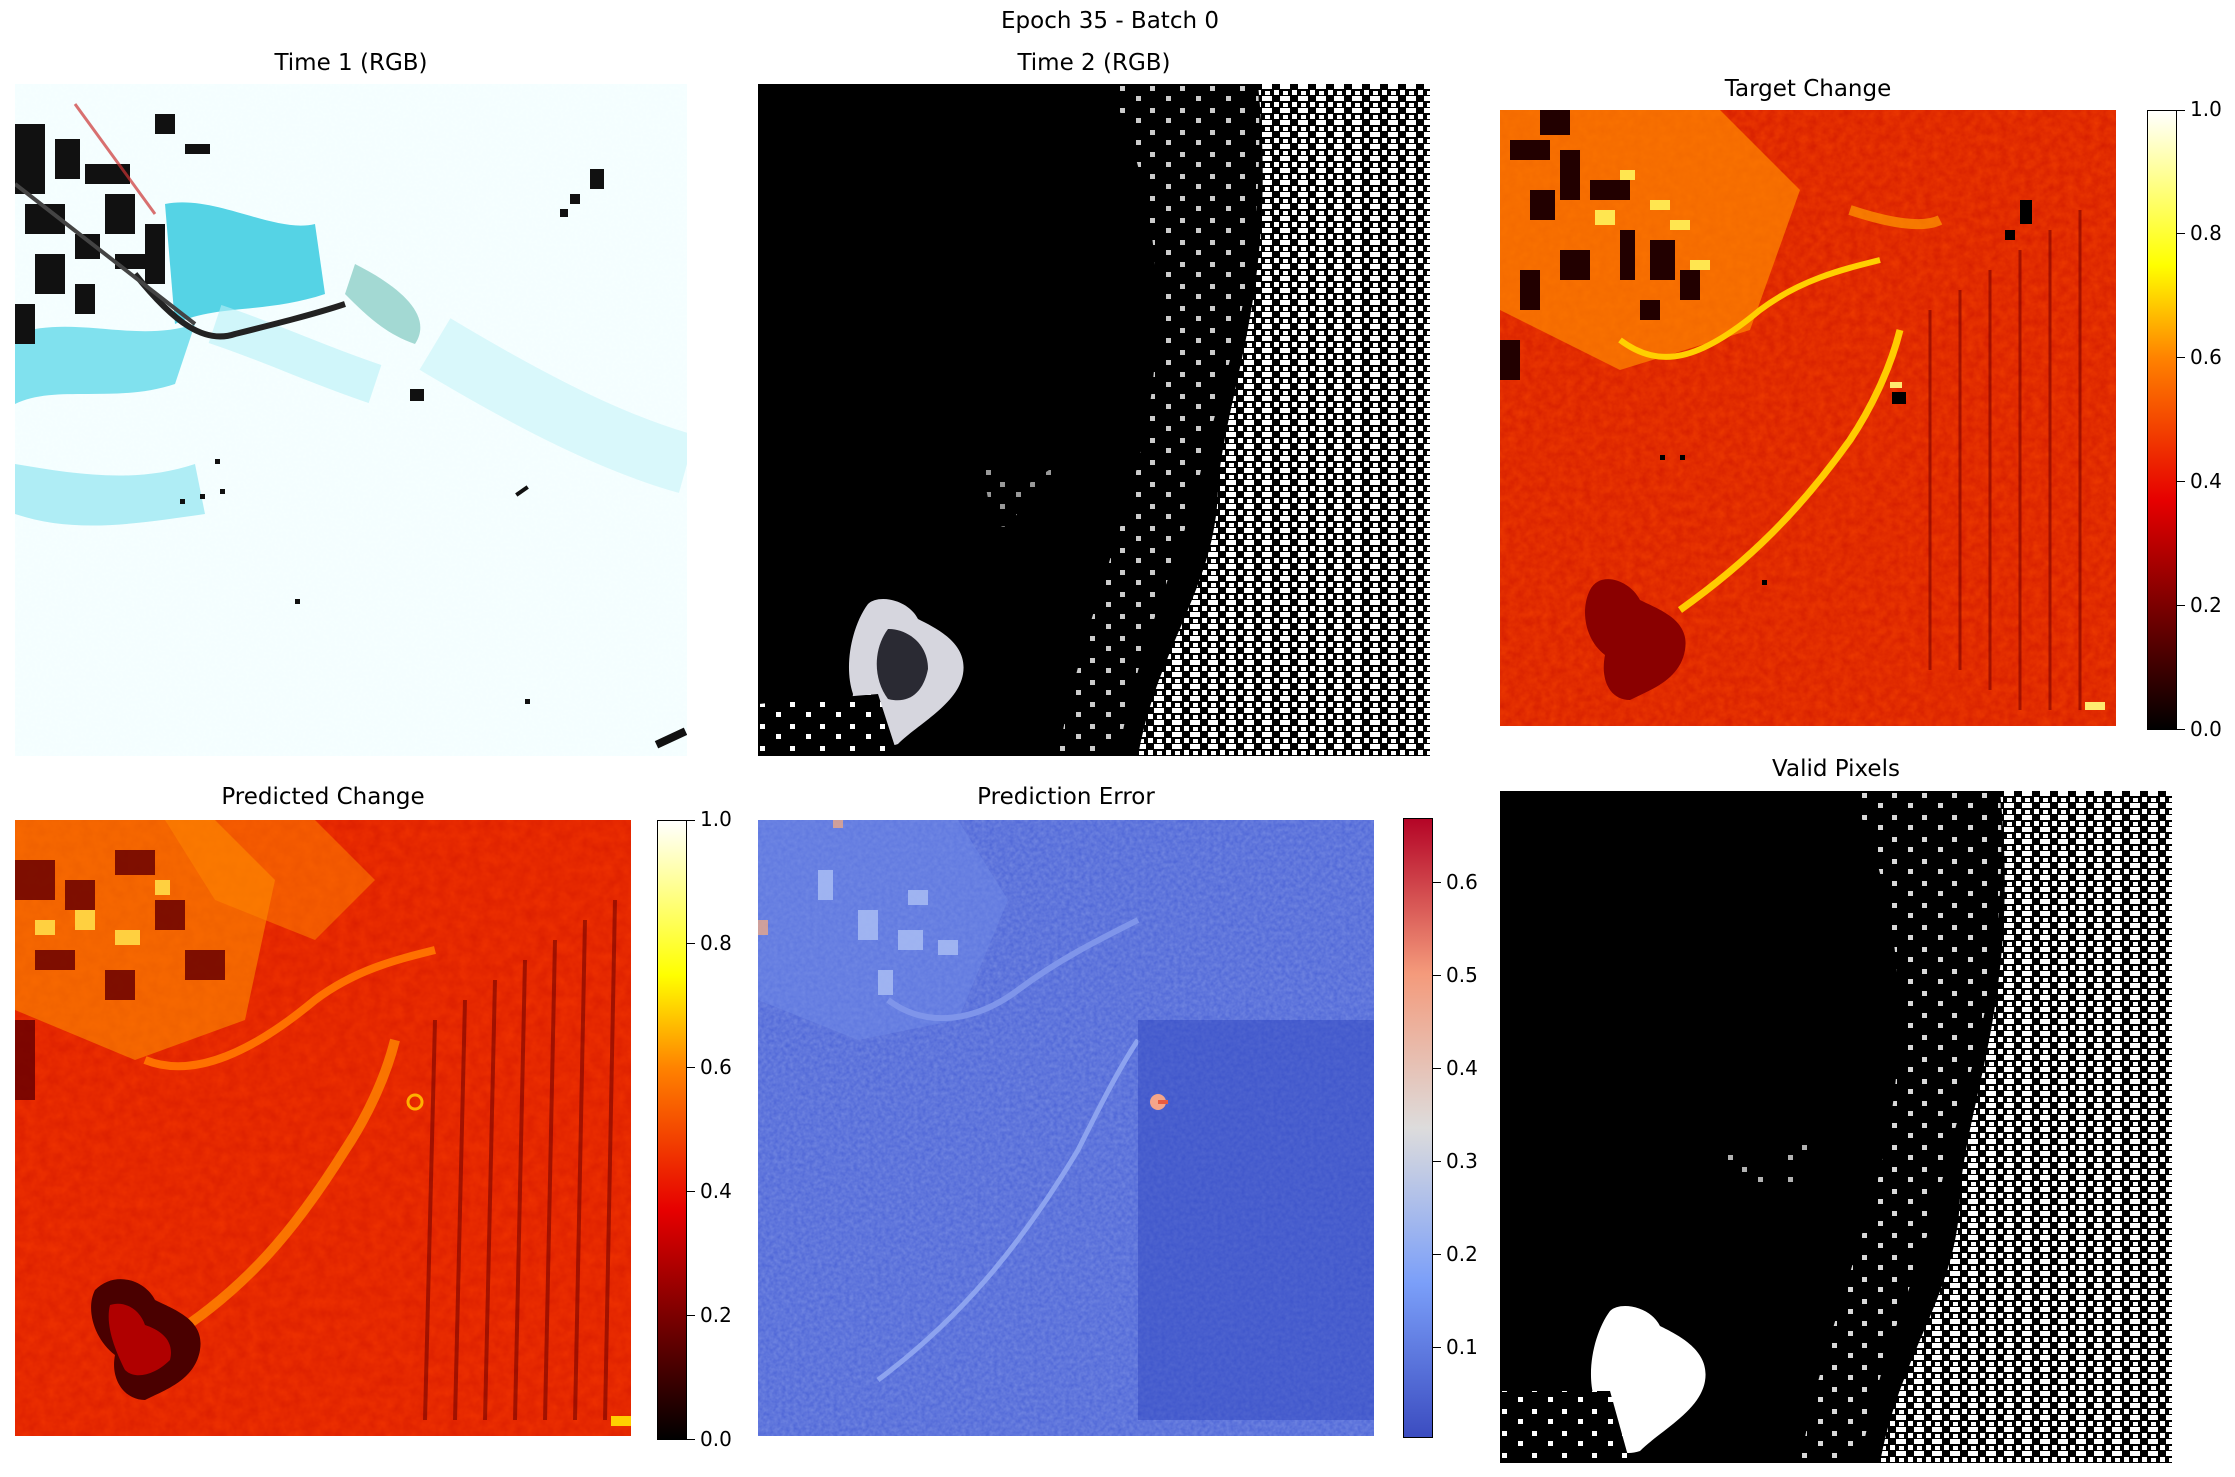 The height and width of the screenshot is (1477, 2235). What do you see at coordinates (716, 1067) in the screenshot?
I see `predicted-cbar-tick: 0.6` at bounding box center [716, 1067].